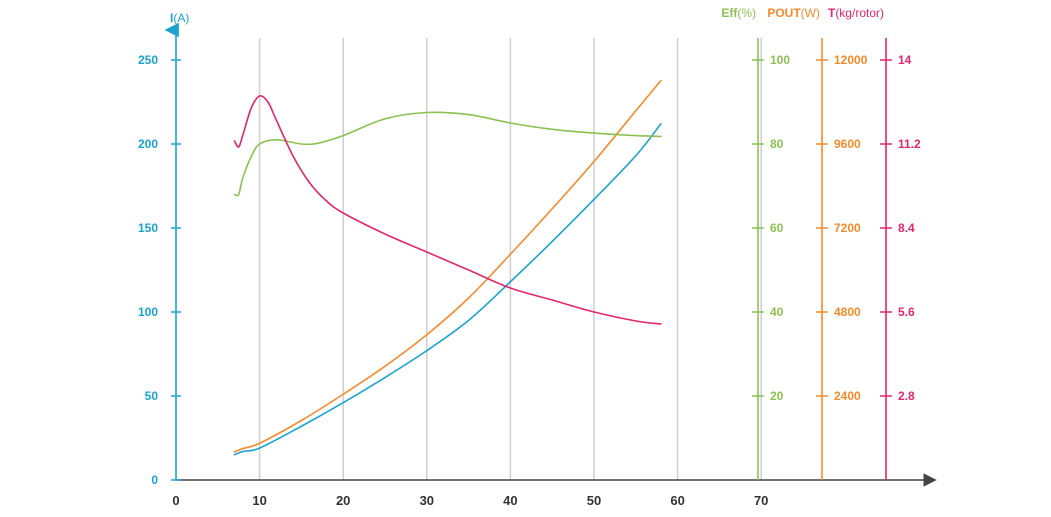  I want to click on y-tick-label-power-9600: 9600, so click(847, 144).